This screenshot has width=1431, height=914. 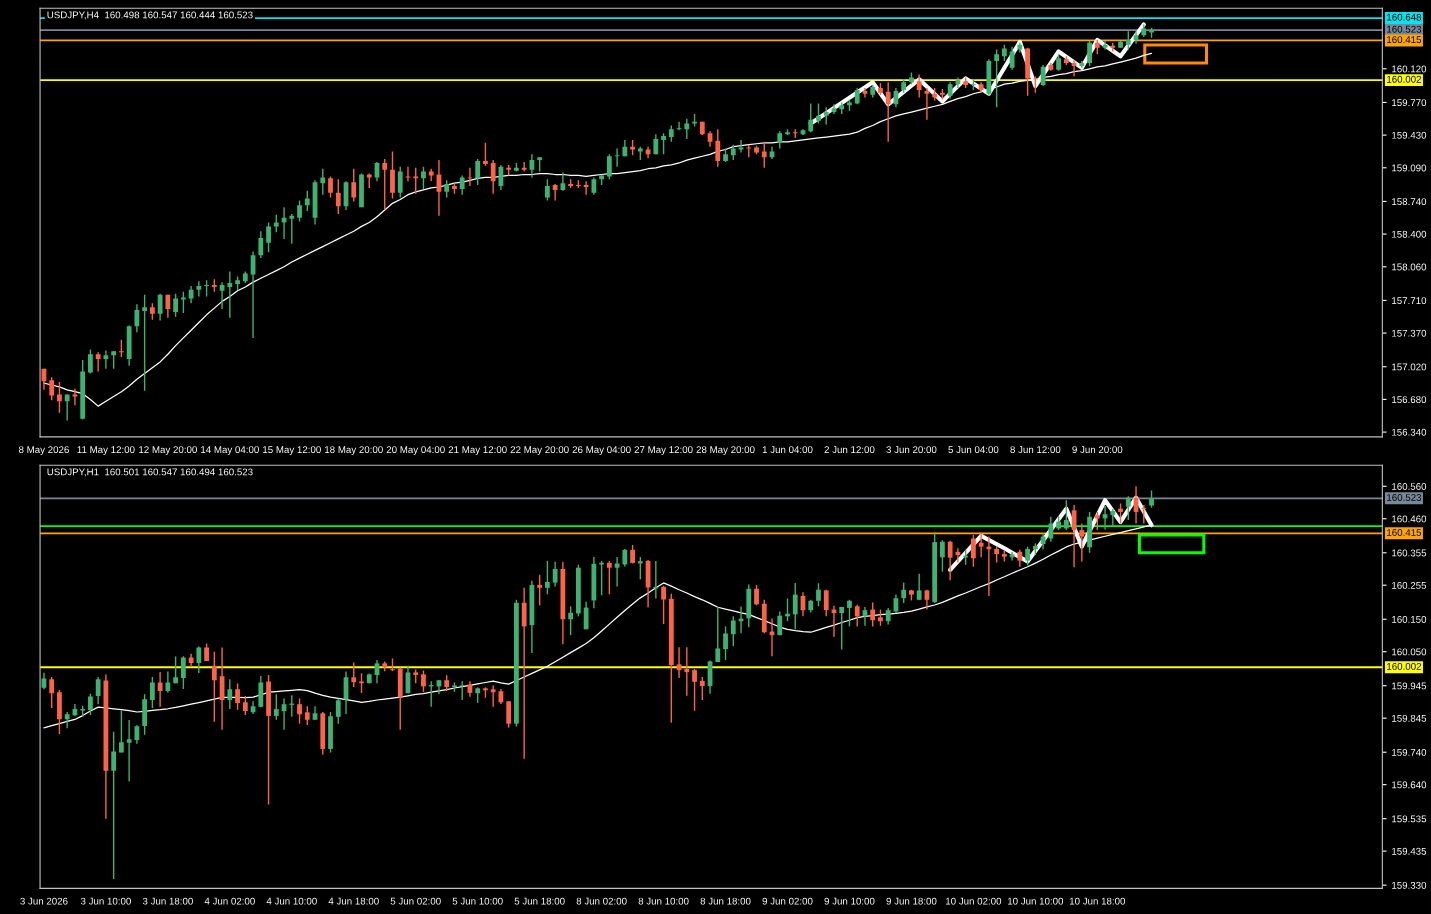 I want to click on x-tick-label: 9 Jun 02:00, so click(x=787, y=901).